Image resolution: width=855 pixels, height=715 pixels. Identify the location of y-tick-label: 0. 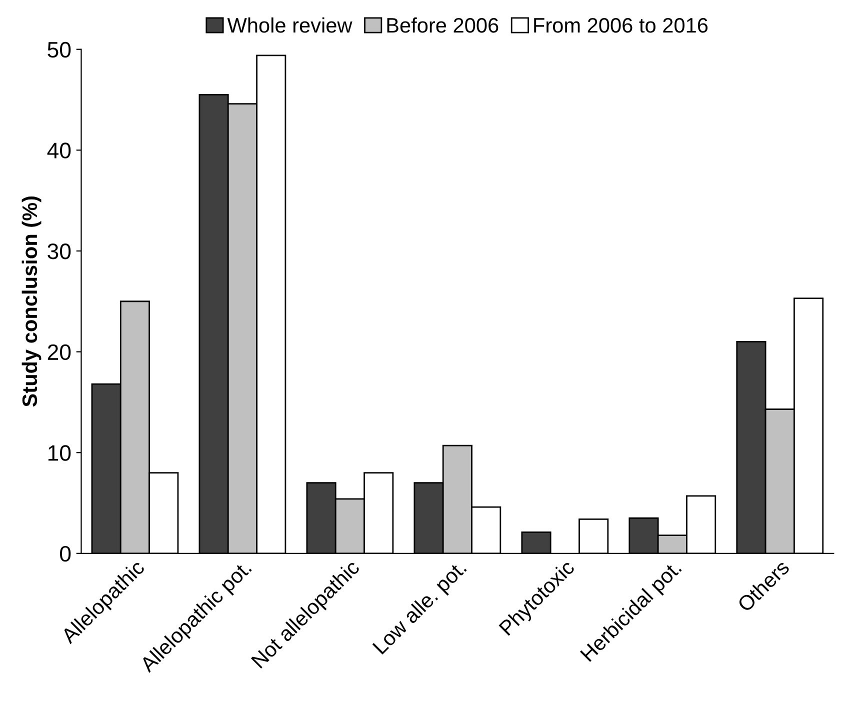
(65, 554).